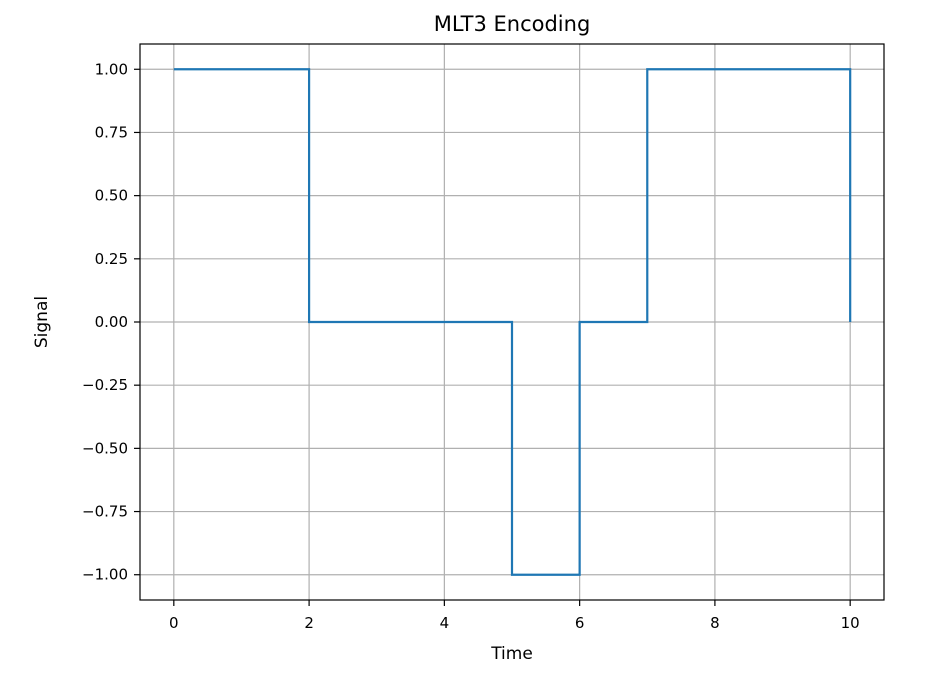 This screenshot has height=675, width=951. What do you see at coordinates (105, 448) in the screenshot?
I see `y-tick-label: −0.50` at bounding box center [105, 448].